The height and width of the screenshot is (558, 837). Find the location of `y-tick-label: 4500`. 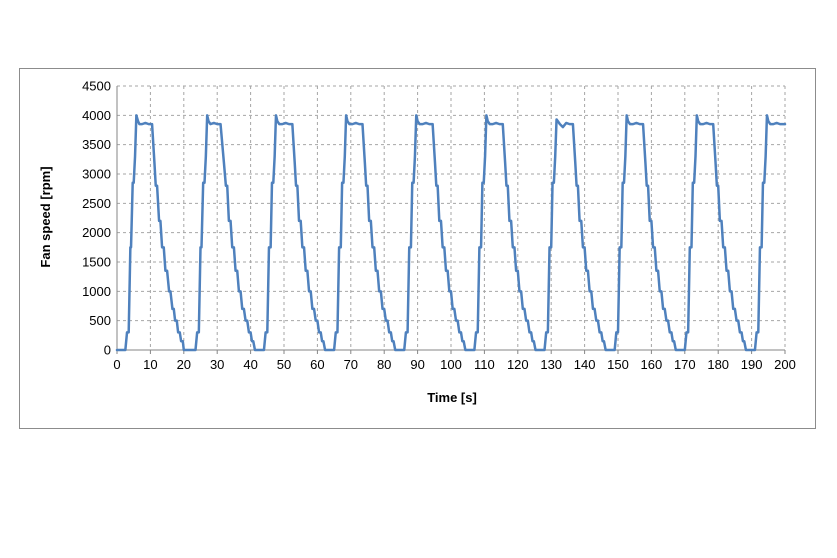

y-tick-label: 4500 is located at coordinates (96, 86).